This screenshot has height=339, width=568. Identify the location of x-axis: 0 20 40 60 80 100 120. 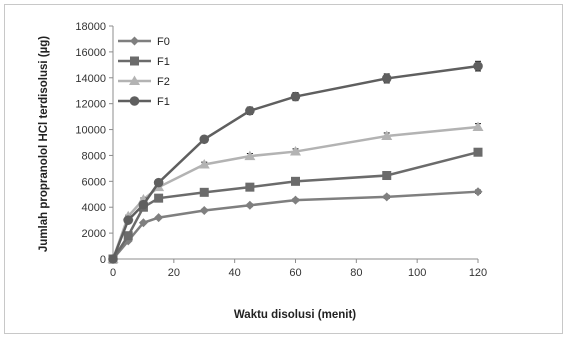
(298, 268).